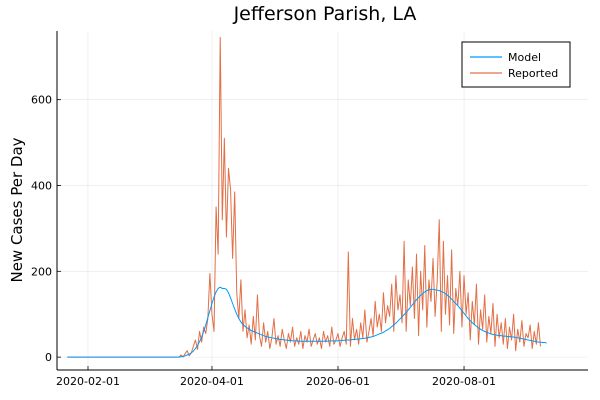 This screenshot has height=400, width=600. Describe the element at coordinates (524, 57) in the screenshot. I see `legend-label-model: Model` at that location.